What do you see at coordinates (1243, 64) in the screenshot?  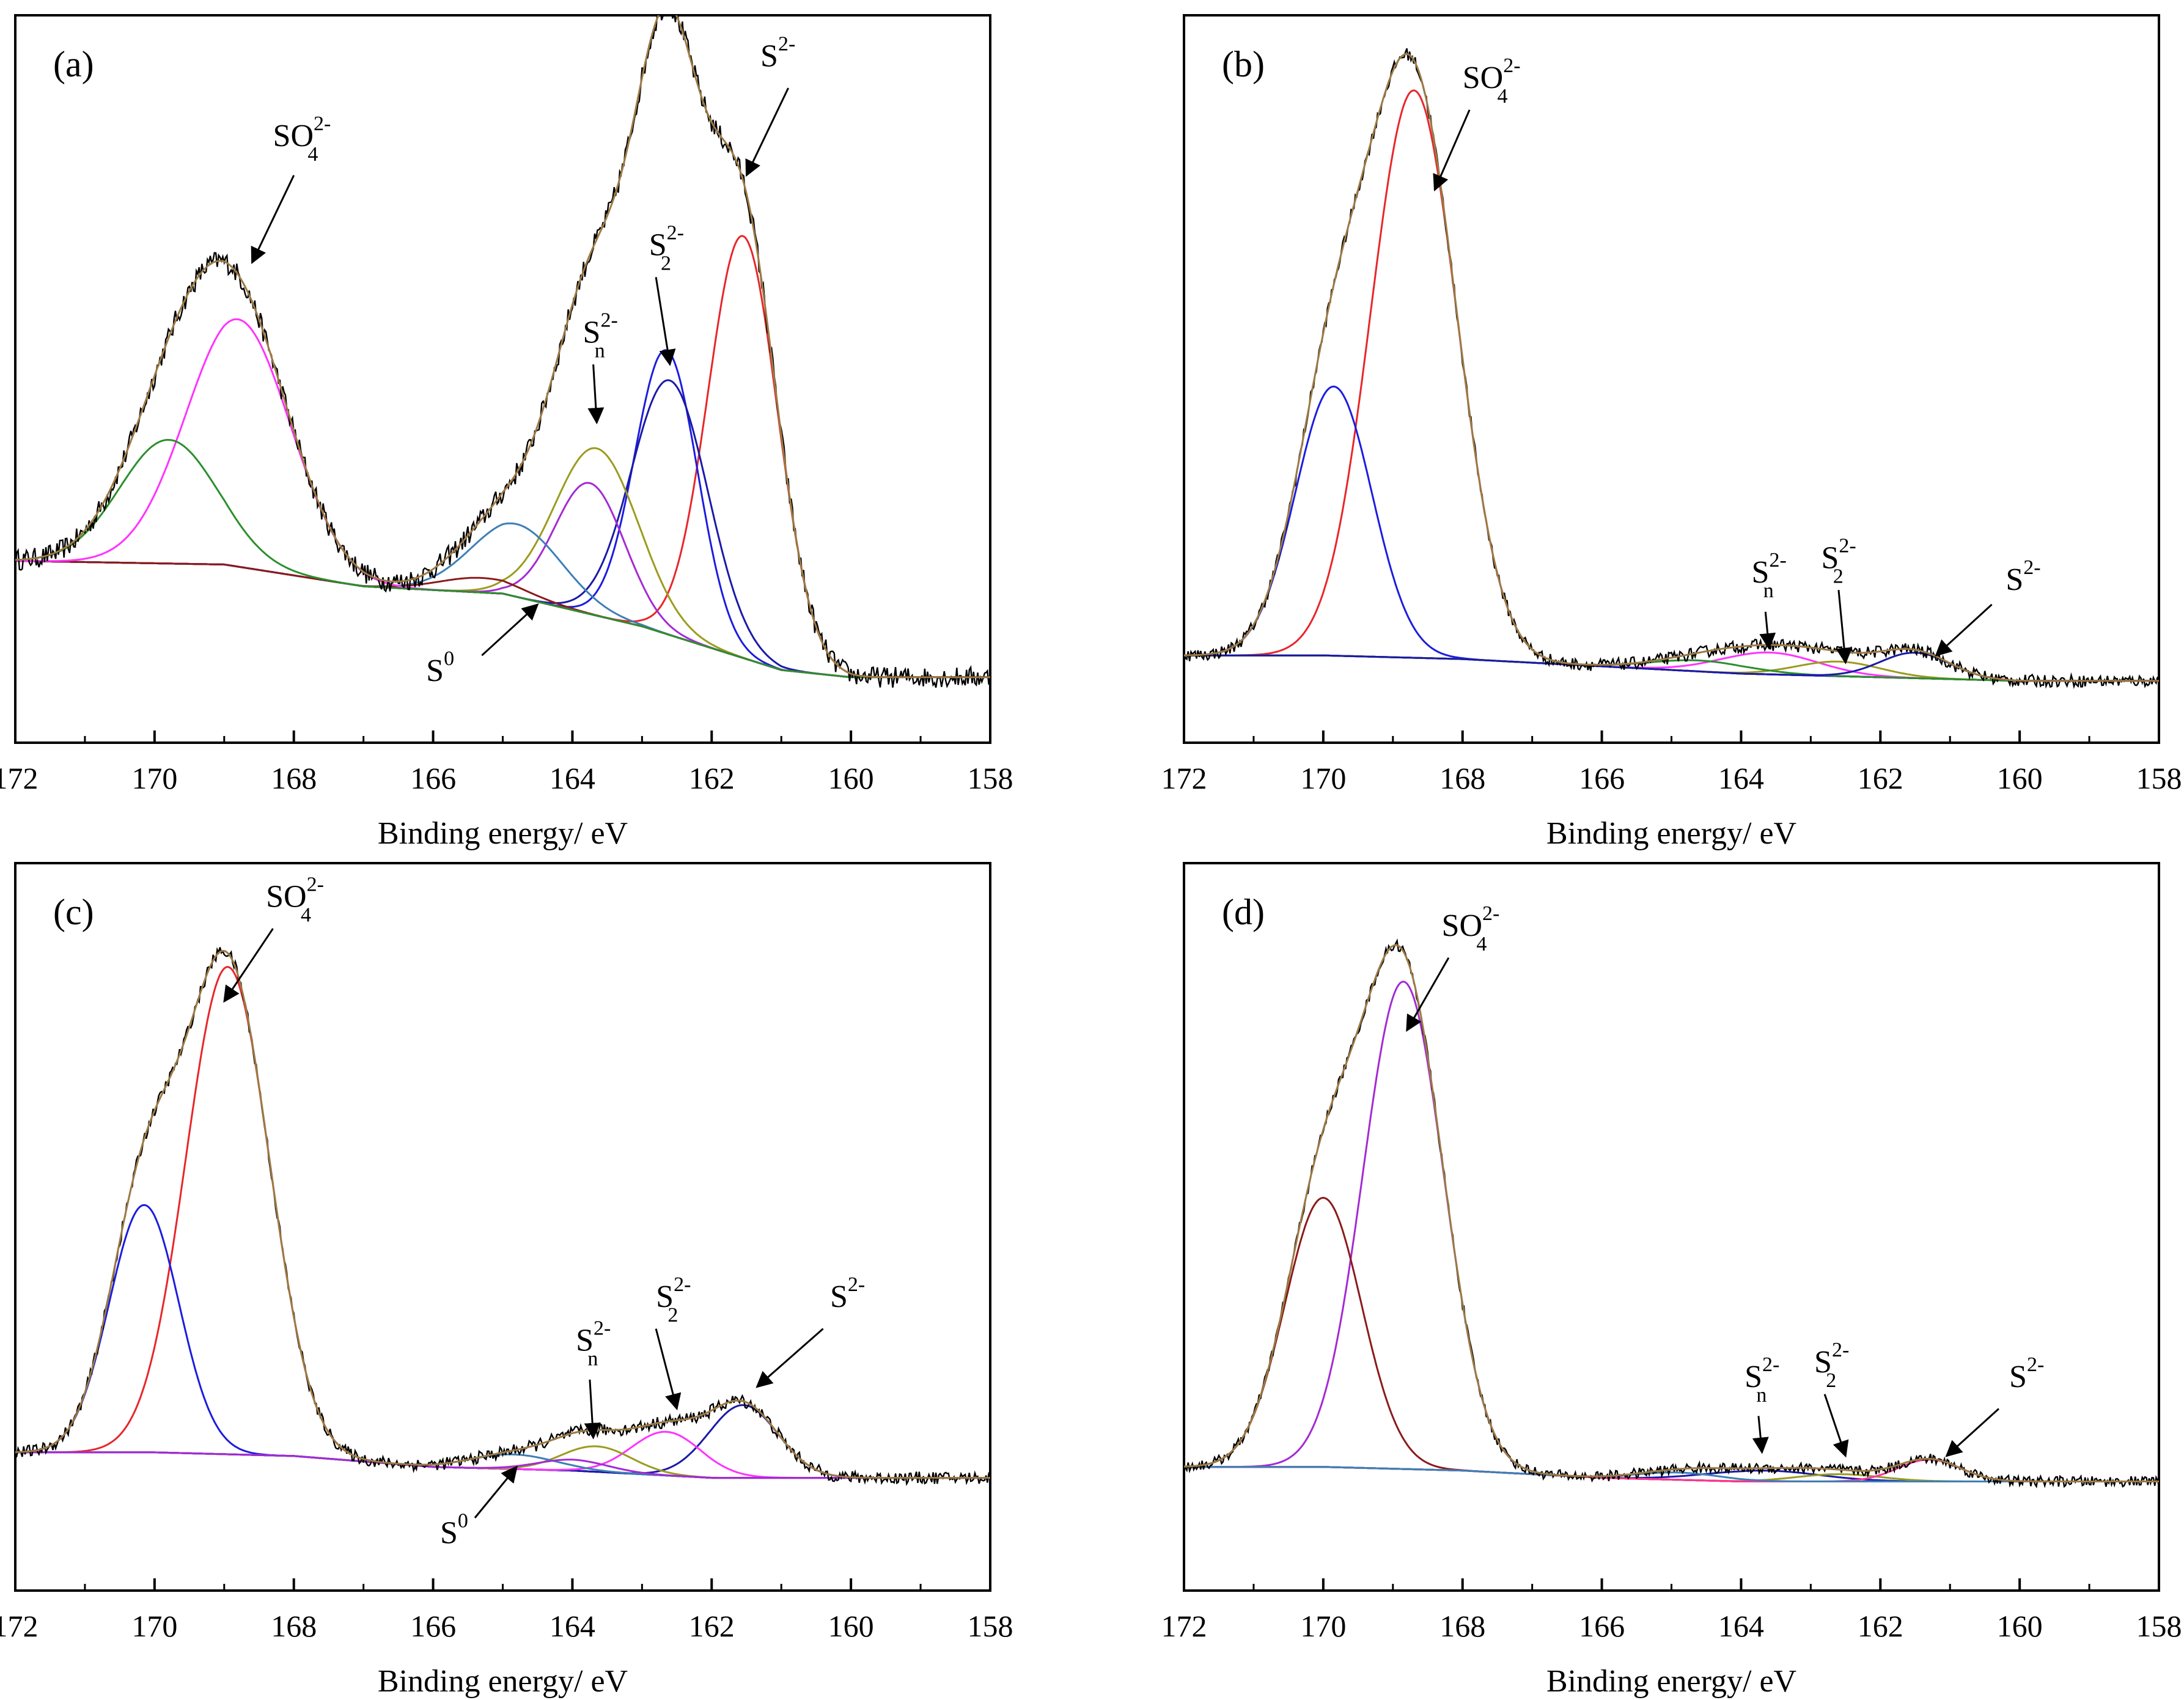 I see `panel-label: (b)` at bounding box center [1243, 64].